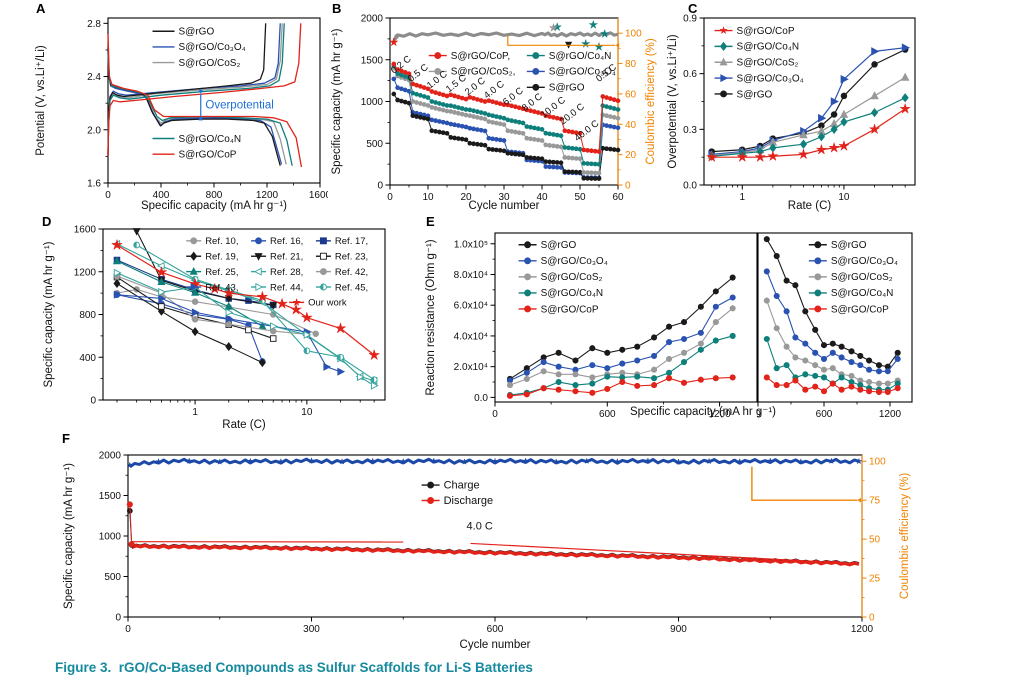  I want to click on svg-text: Ref. 21,, so click(286, 257).